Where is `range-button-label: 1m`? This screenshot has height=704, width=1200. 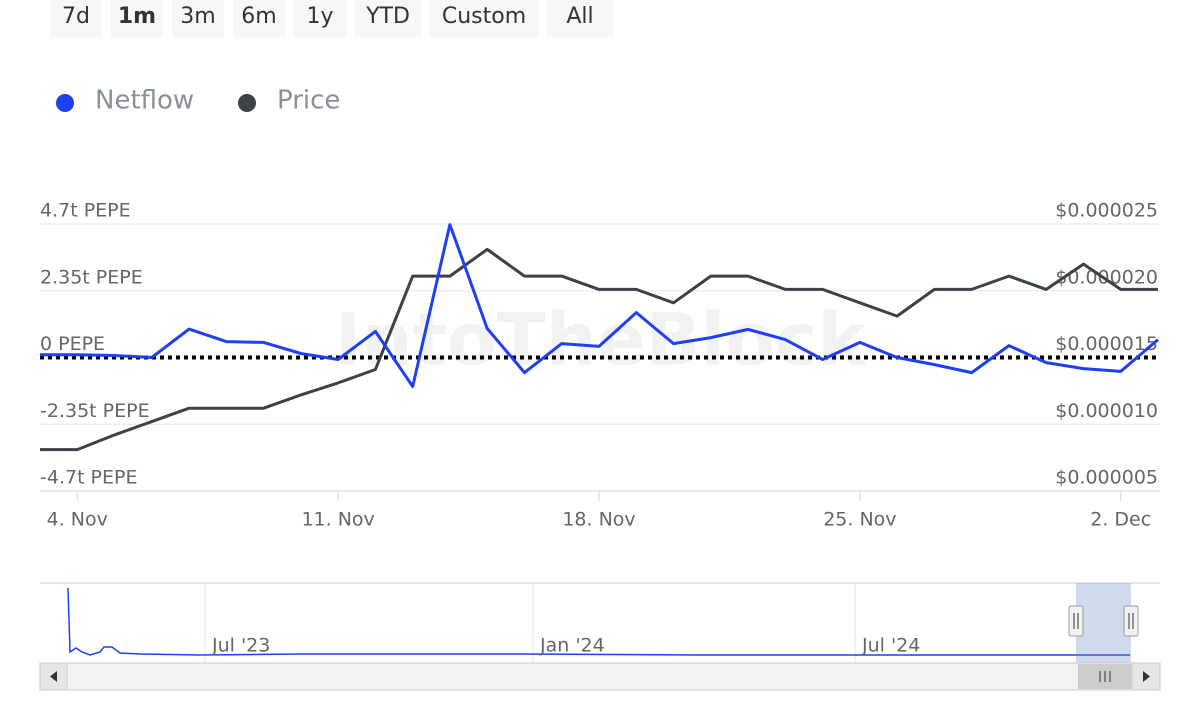 range-button-label: 1m is located at coordinates (137, 16).